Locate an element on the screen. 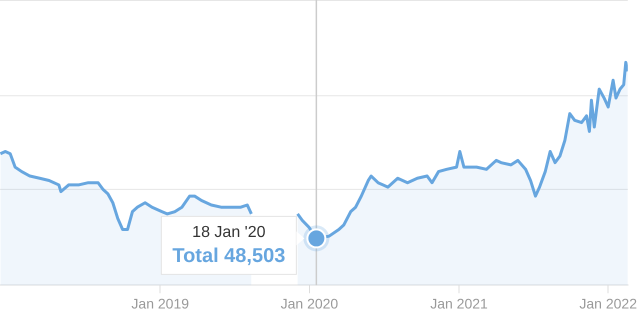 This screenshot has width=640, height=320. annotation: Total 48,503 is located at coordinates (229, 255).